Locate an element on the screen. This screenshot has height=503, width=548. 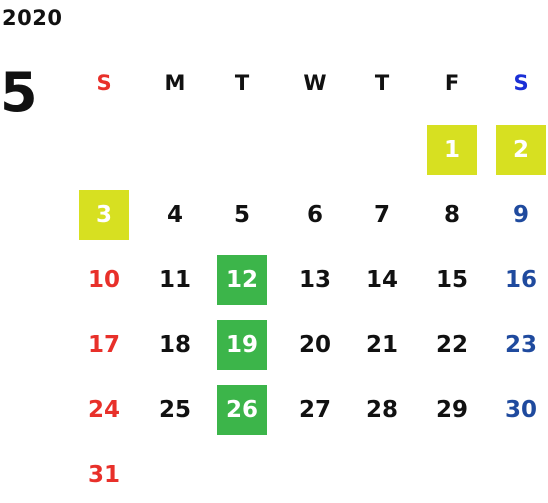
calendar-day-19: 19 is located at coordinates (242, 345).